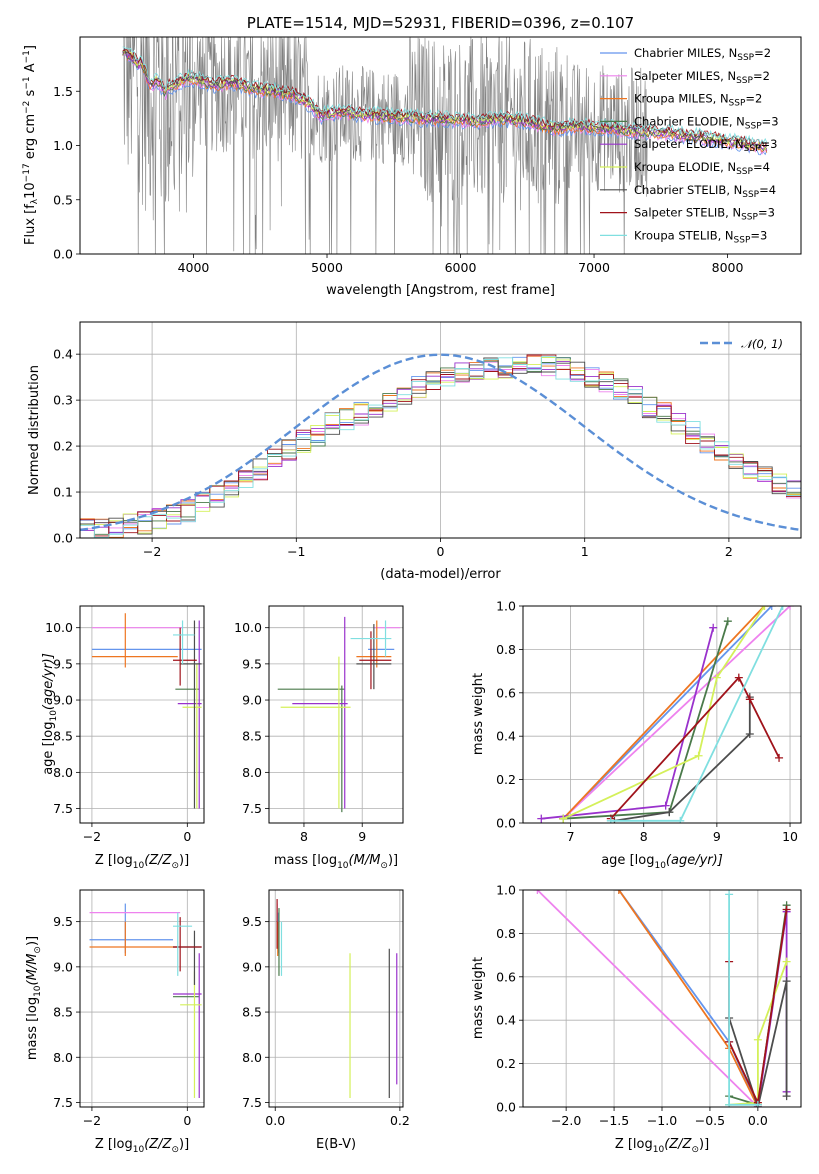 This screenshot has width=819, height=1174. I want to click on x-tick-label: 7, so click(571, 836).